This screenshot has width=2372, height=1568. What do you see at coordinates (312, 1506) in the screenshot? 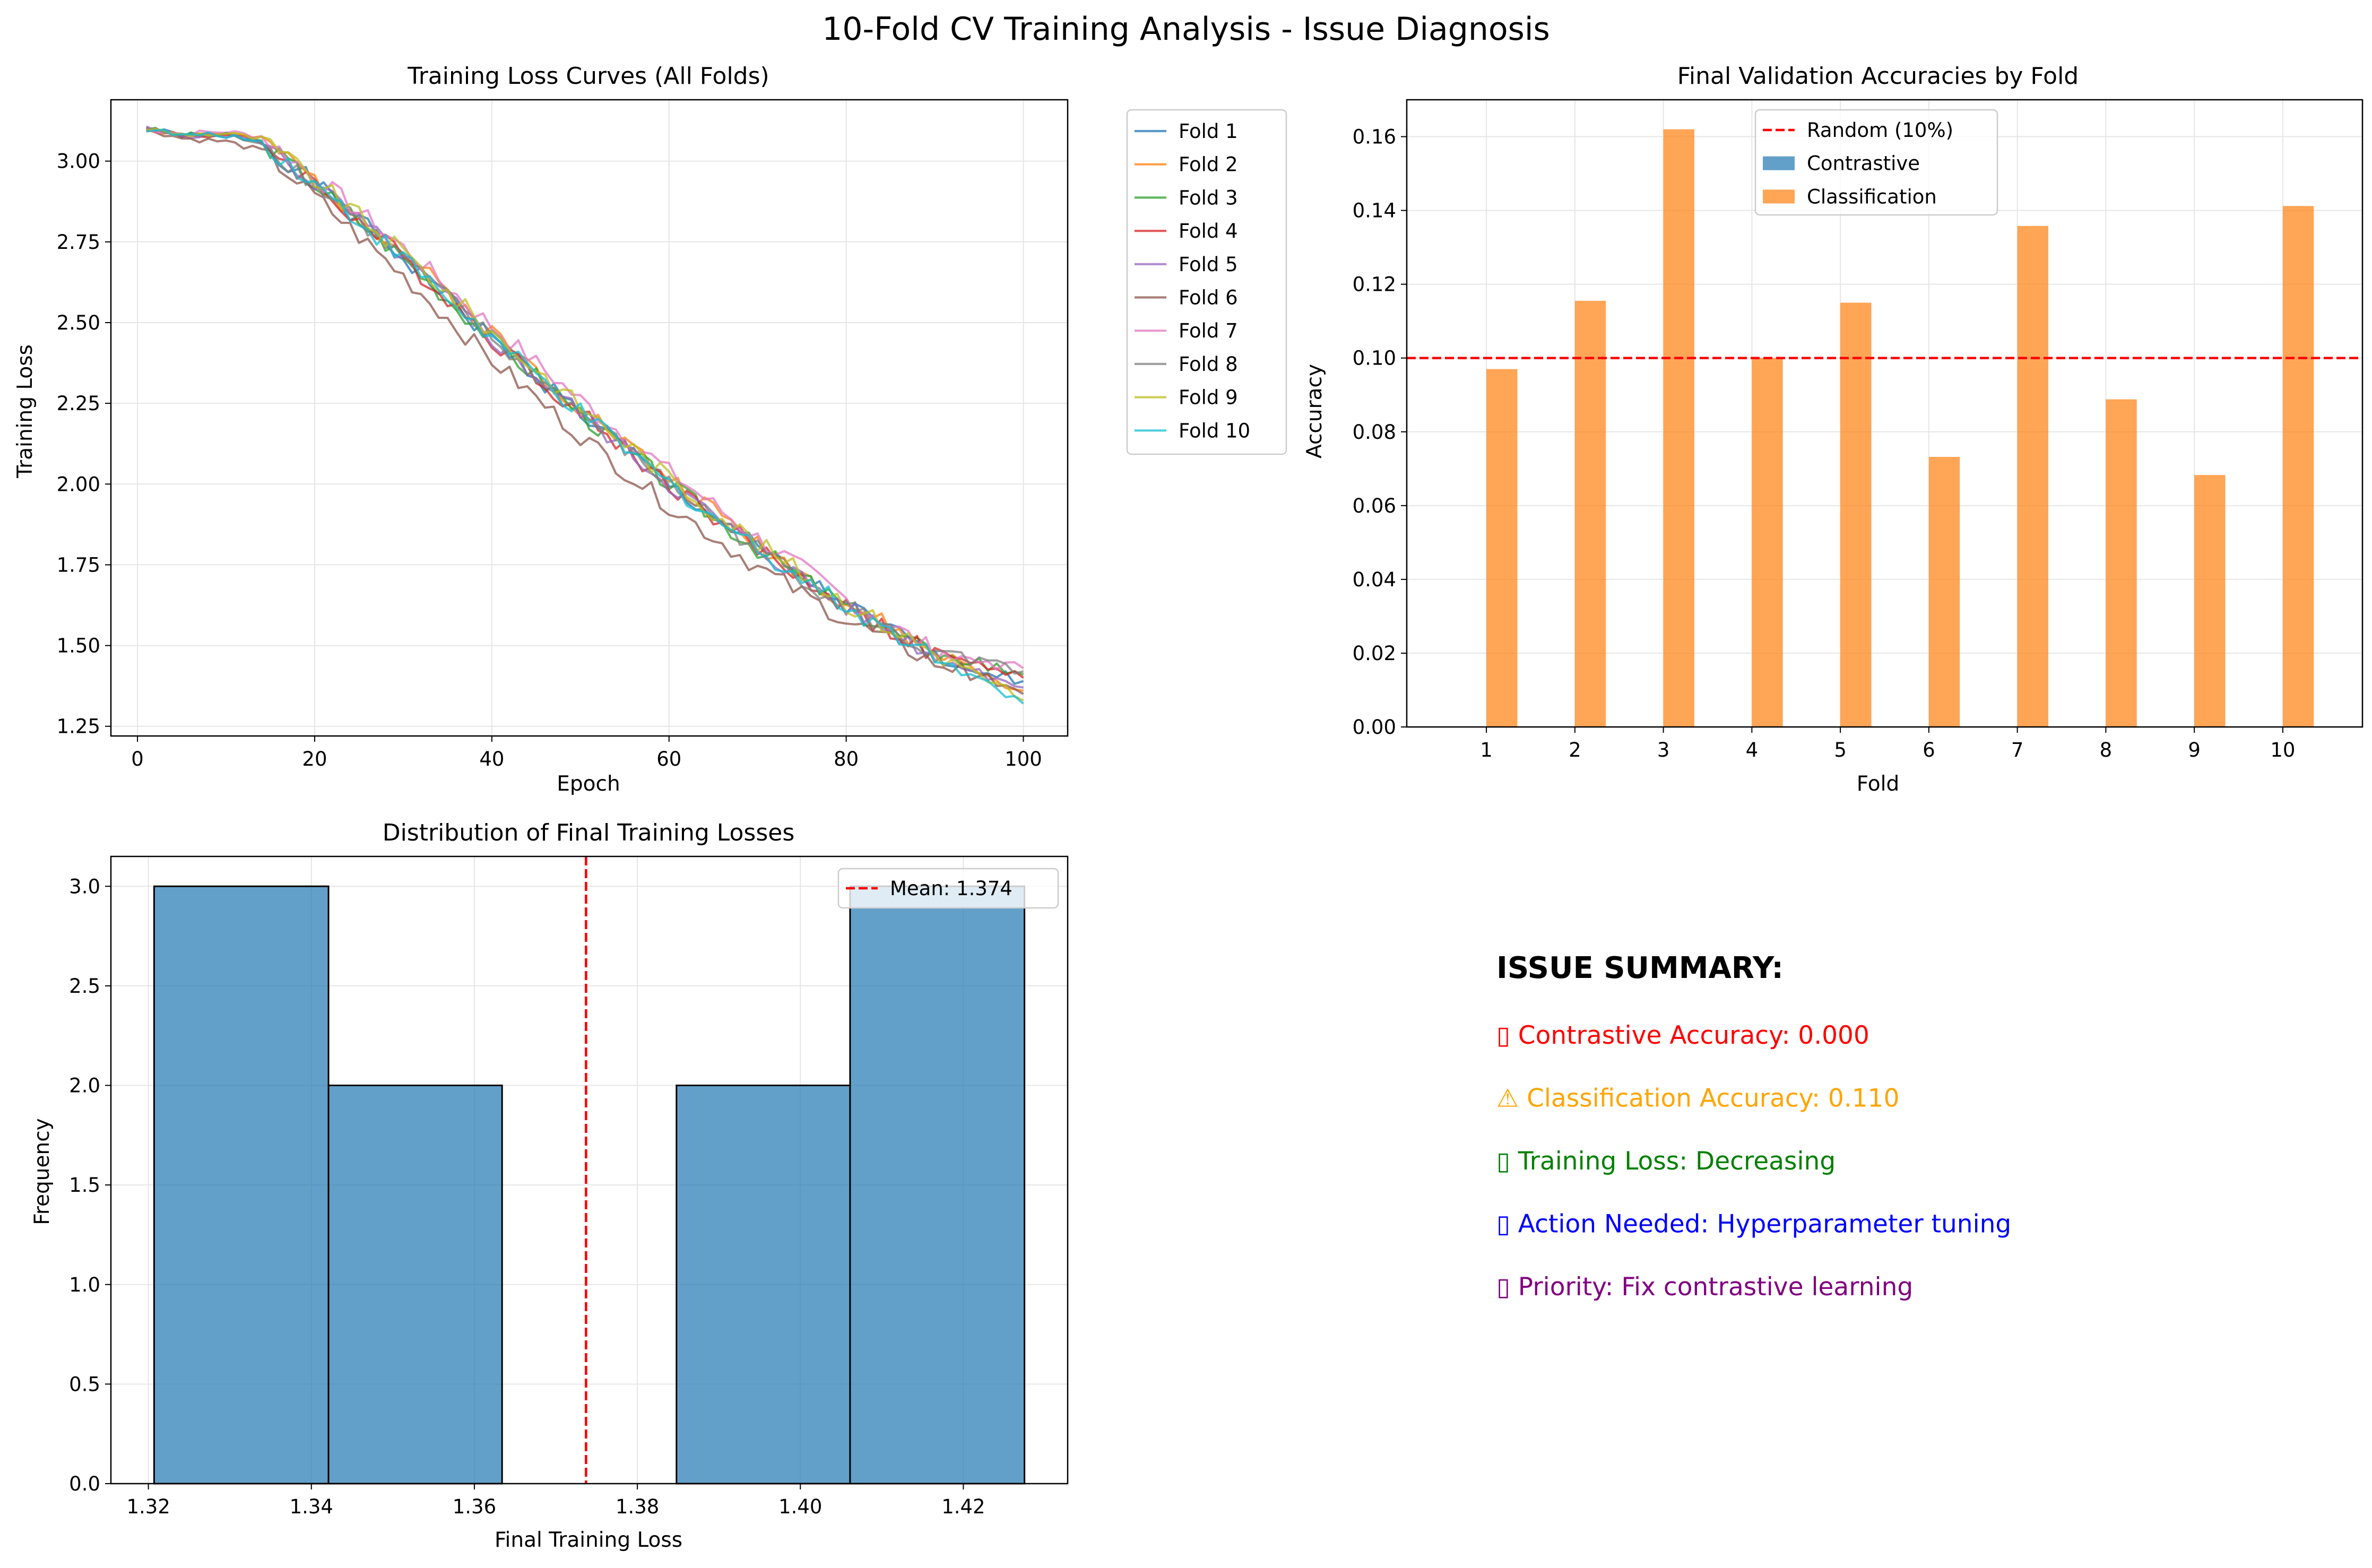
I see `x-tick-label: 1.34` at bounding box center [312, 1506].